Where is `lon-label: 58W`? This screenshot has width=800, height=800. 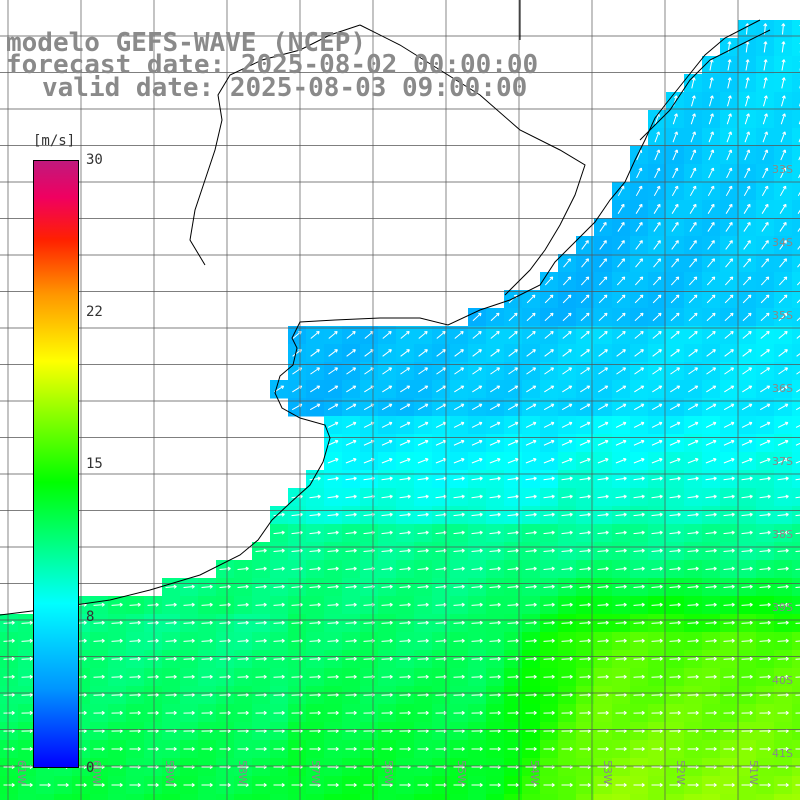
lon-label: 58W is located at coordinates (242, 772).